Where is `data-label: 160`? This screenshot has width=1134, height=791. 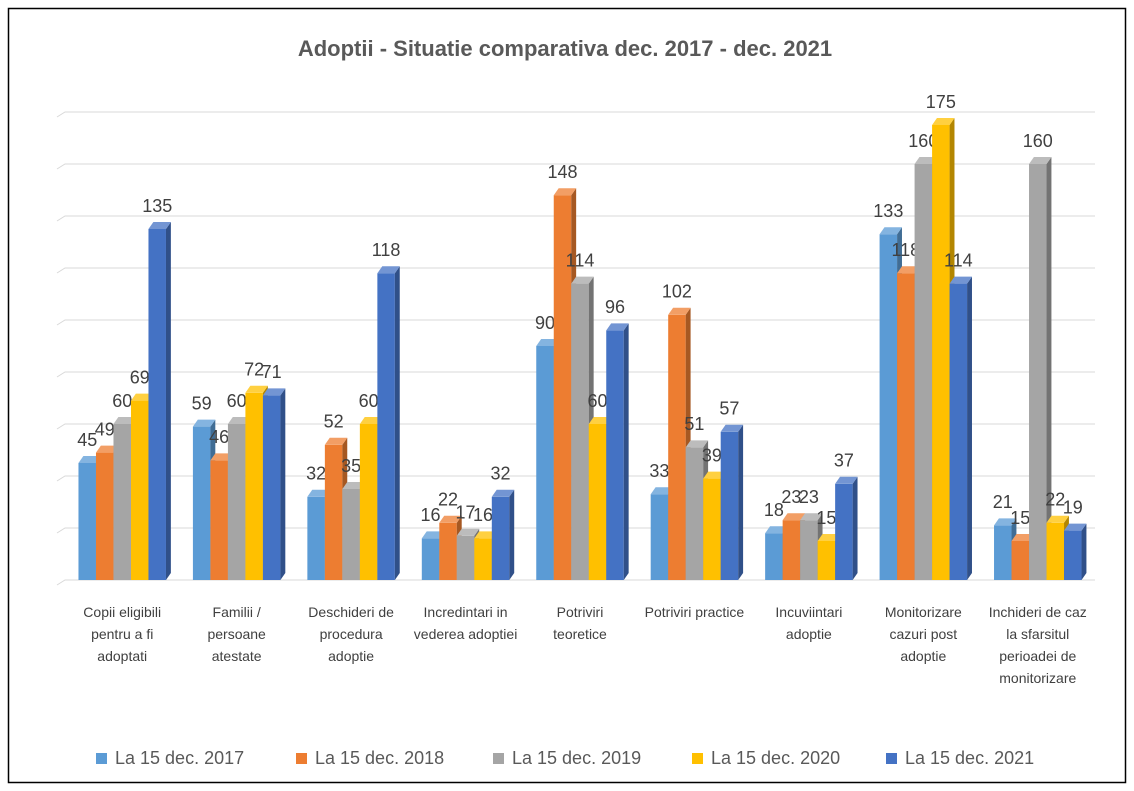
data-label: 160 is located at coordinates (923, 141).